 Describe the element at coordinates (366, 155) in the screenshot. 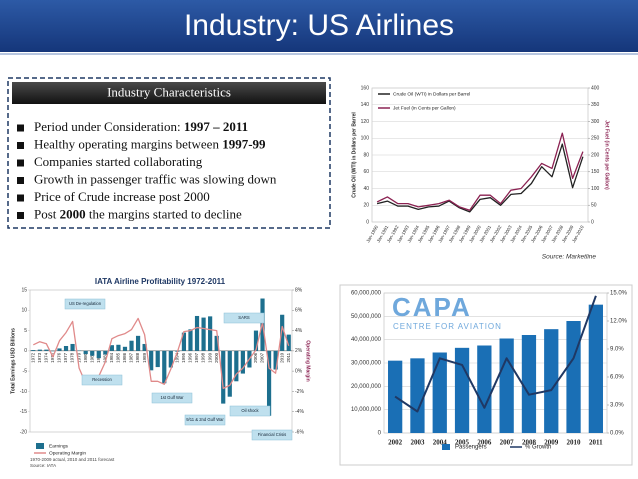

I see `y-tick-label: 80` at that location.